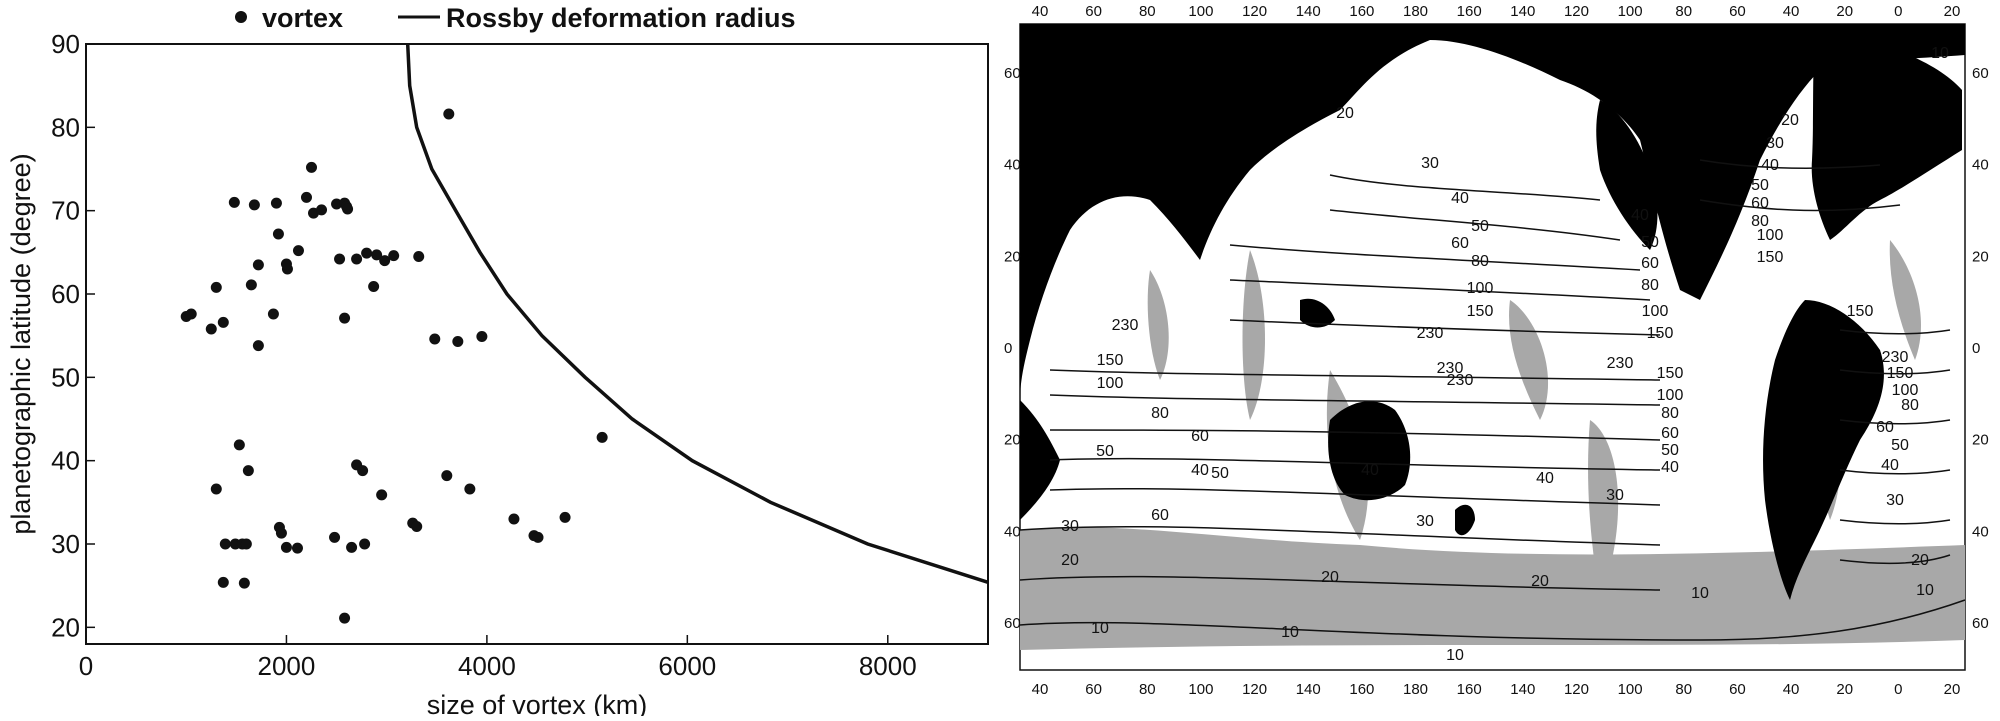  I want to click on map-bottom-tick-label: 120, so click(1254, 689).